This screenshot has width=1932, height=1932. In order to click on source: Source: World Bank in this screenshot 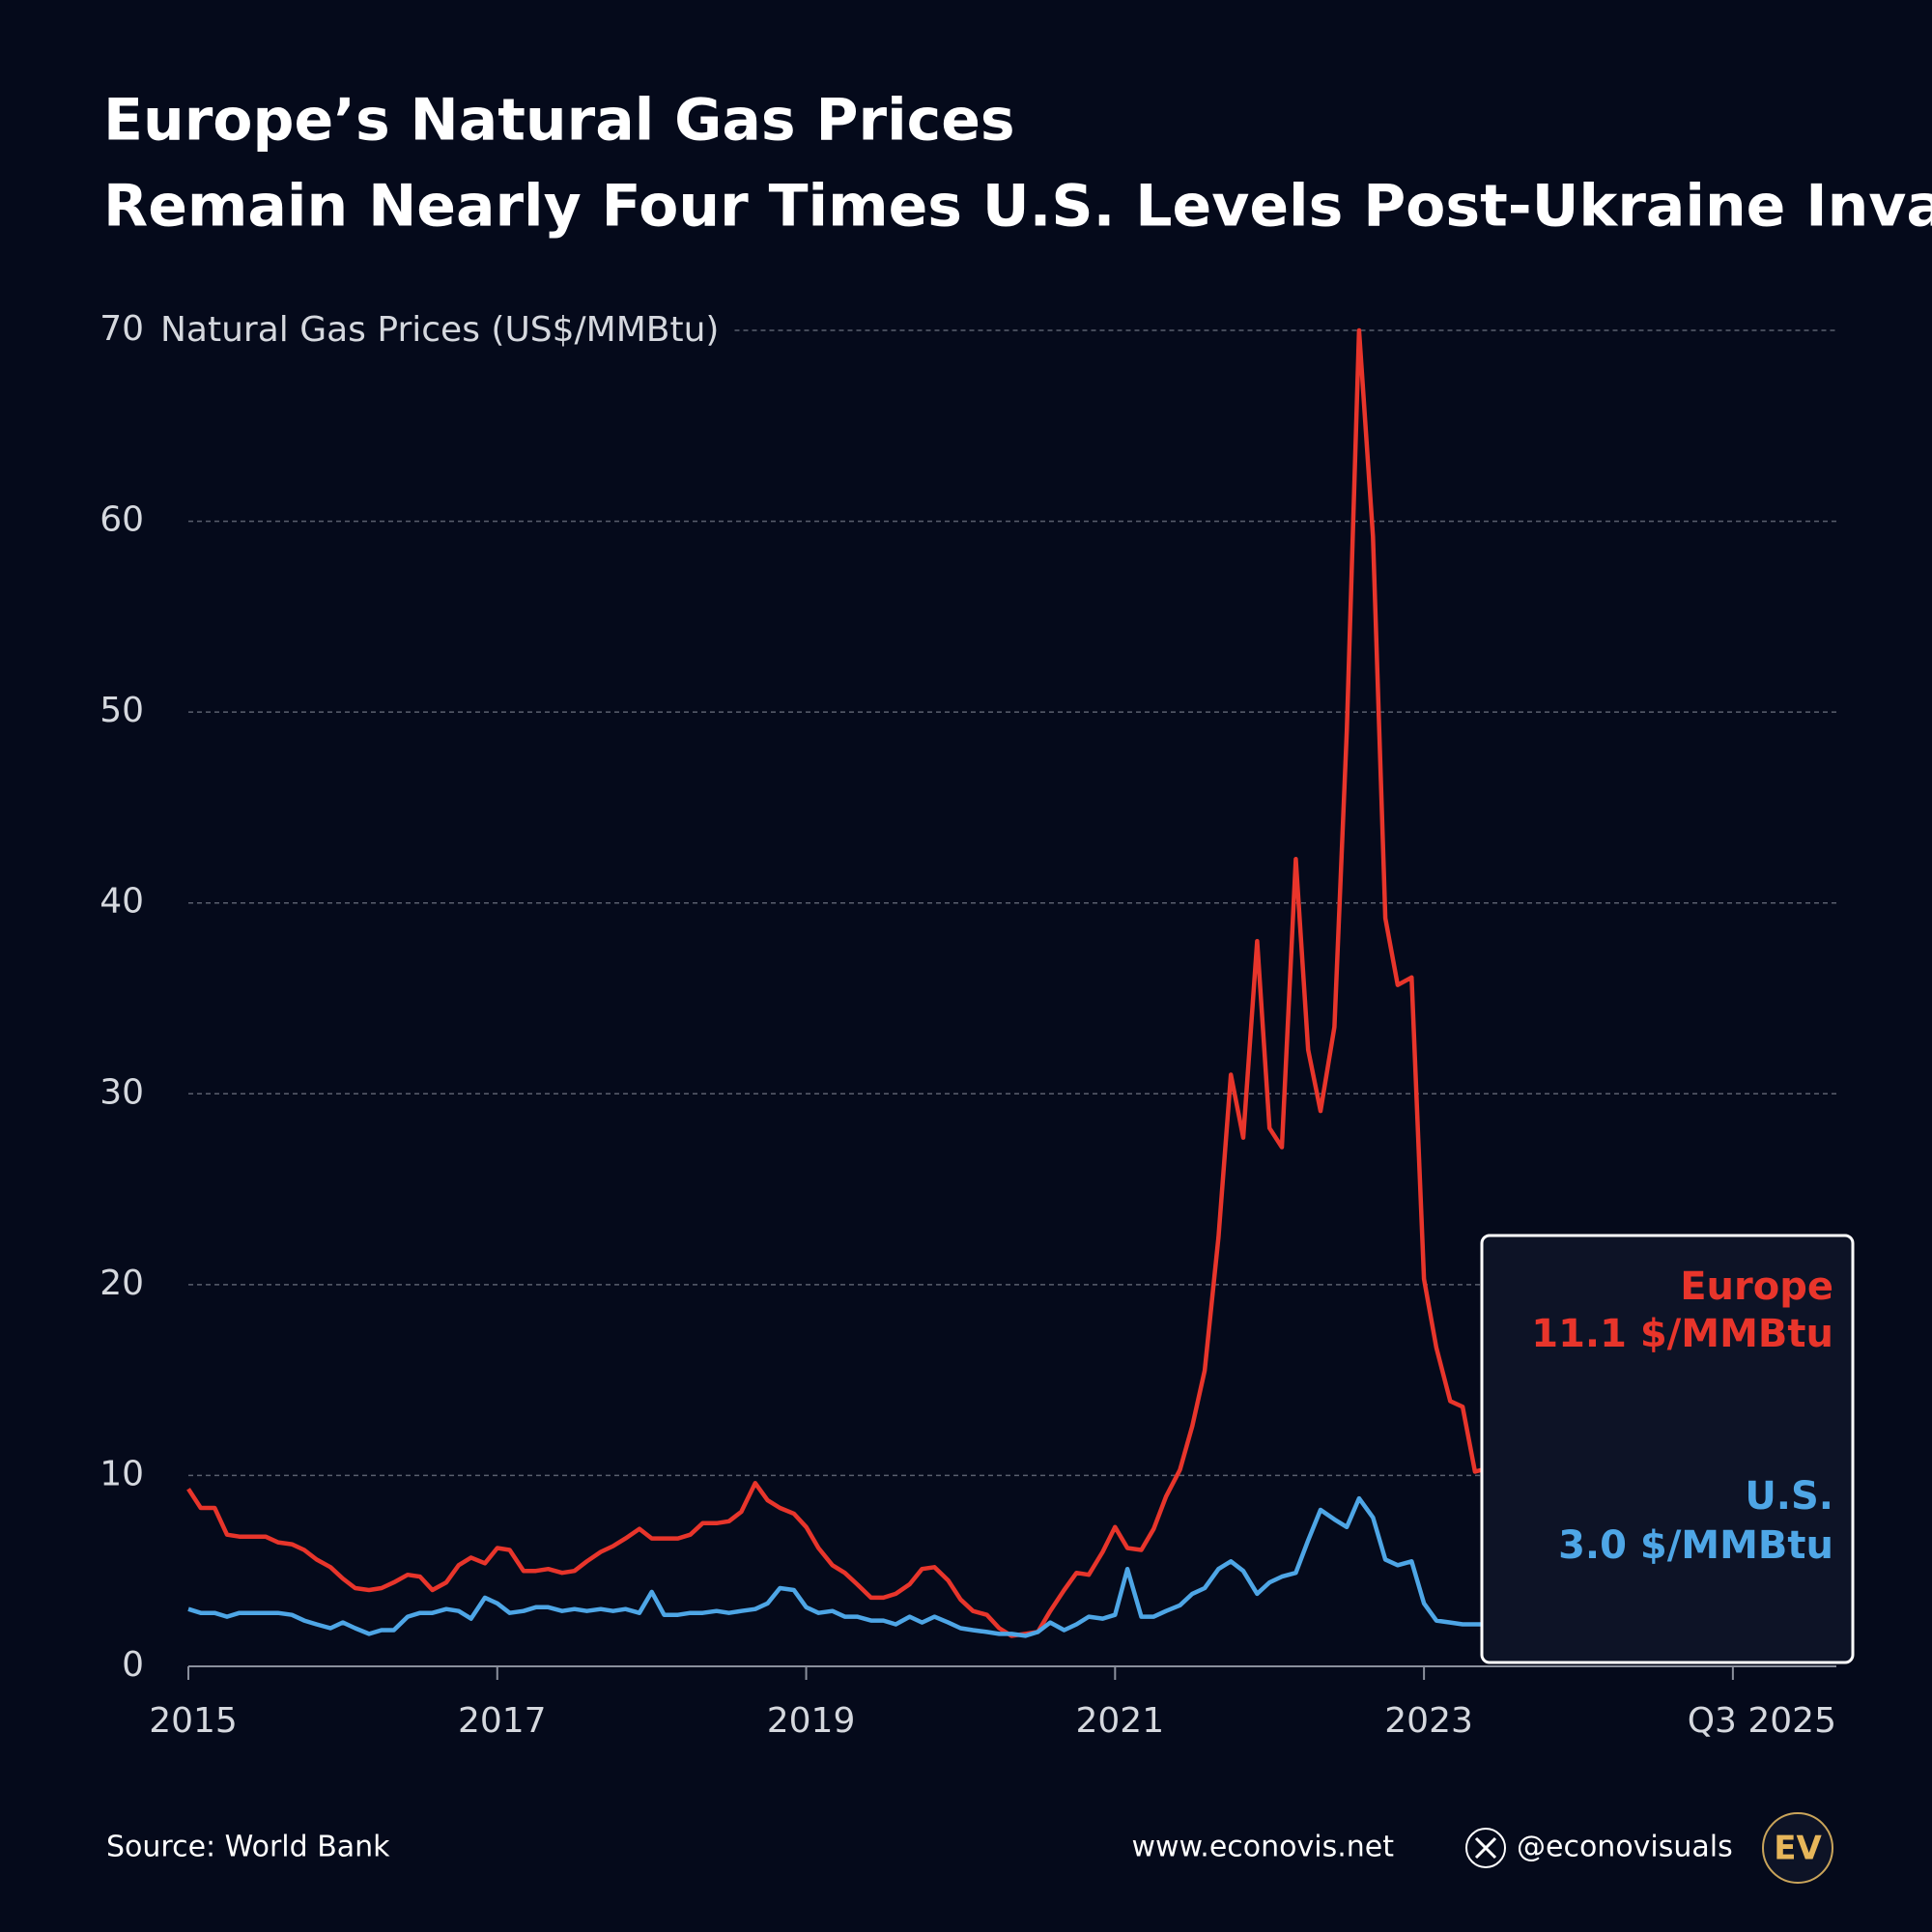, I will do `click(248, 1847)`.